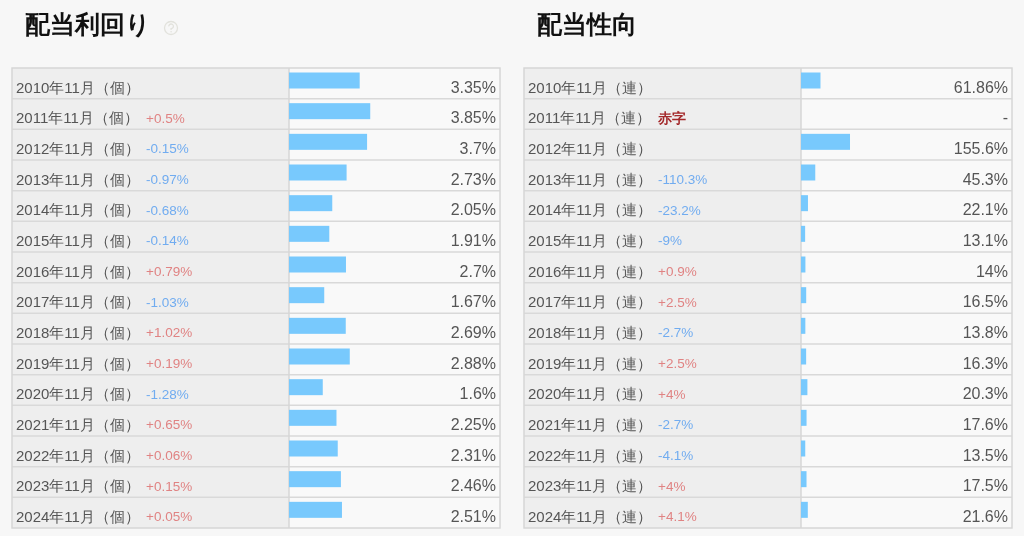  Describe the element at coordinates (473, 179) in the screenshot. I see `data-label: 2.73%` at that location.